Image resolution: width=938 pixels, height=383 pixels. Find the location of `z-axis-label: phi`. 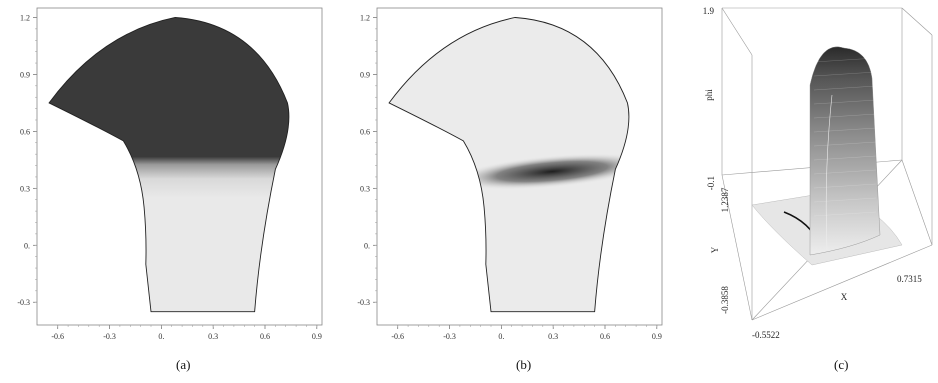

z-axis-label: phi is located at coordinates (709, 95).